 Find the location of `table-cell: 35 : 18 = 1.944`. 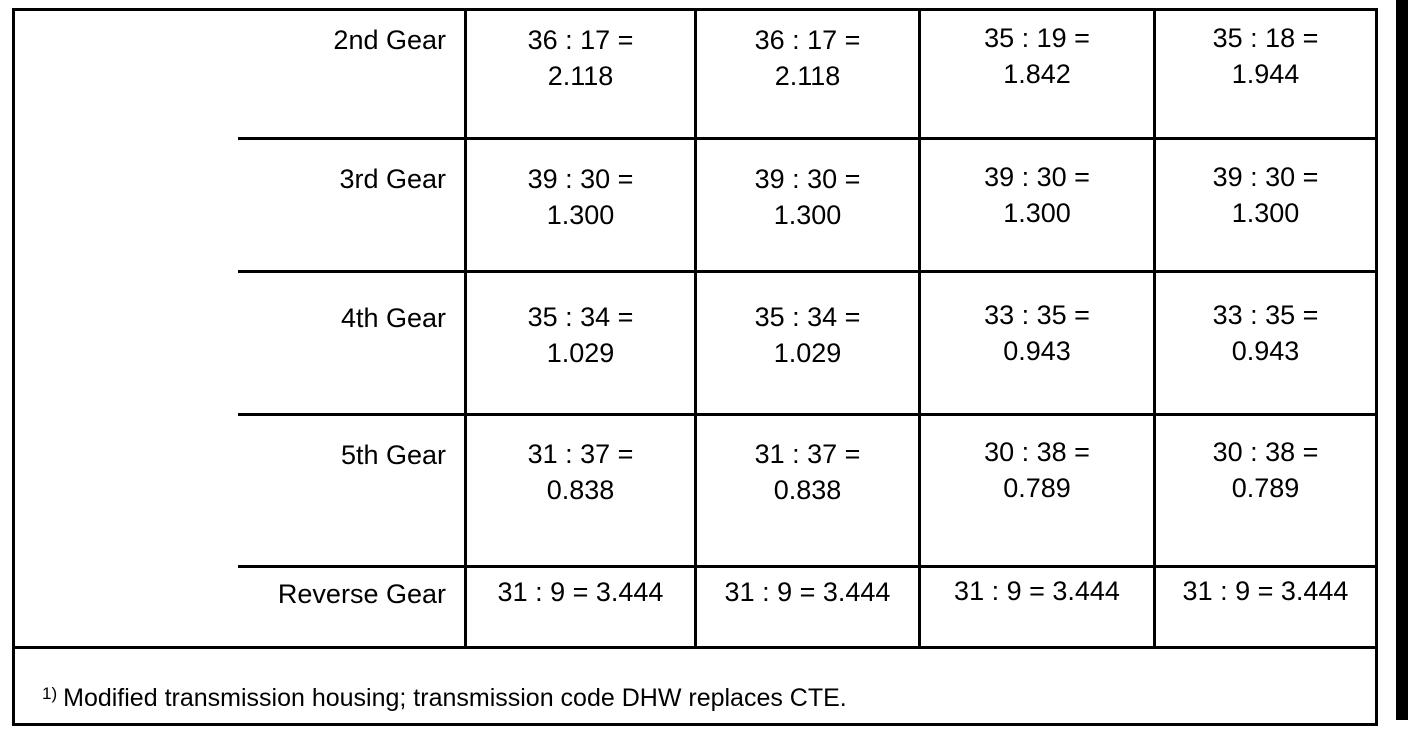

table-cell: 35 : 18 = 1.944 is located at coordinates (1265, 56).